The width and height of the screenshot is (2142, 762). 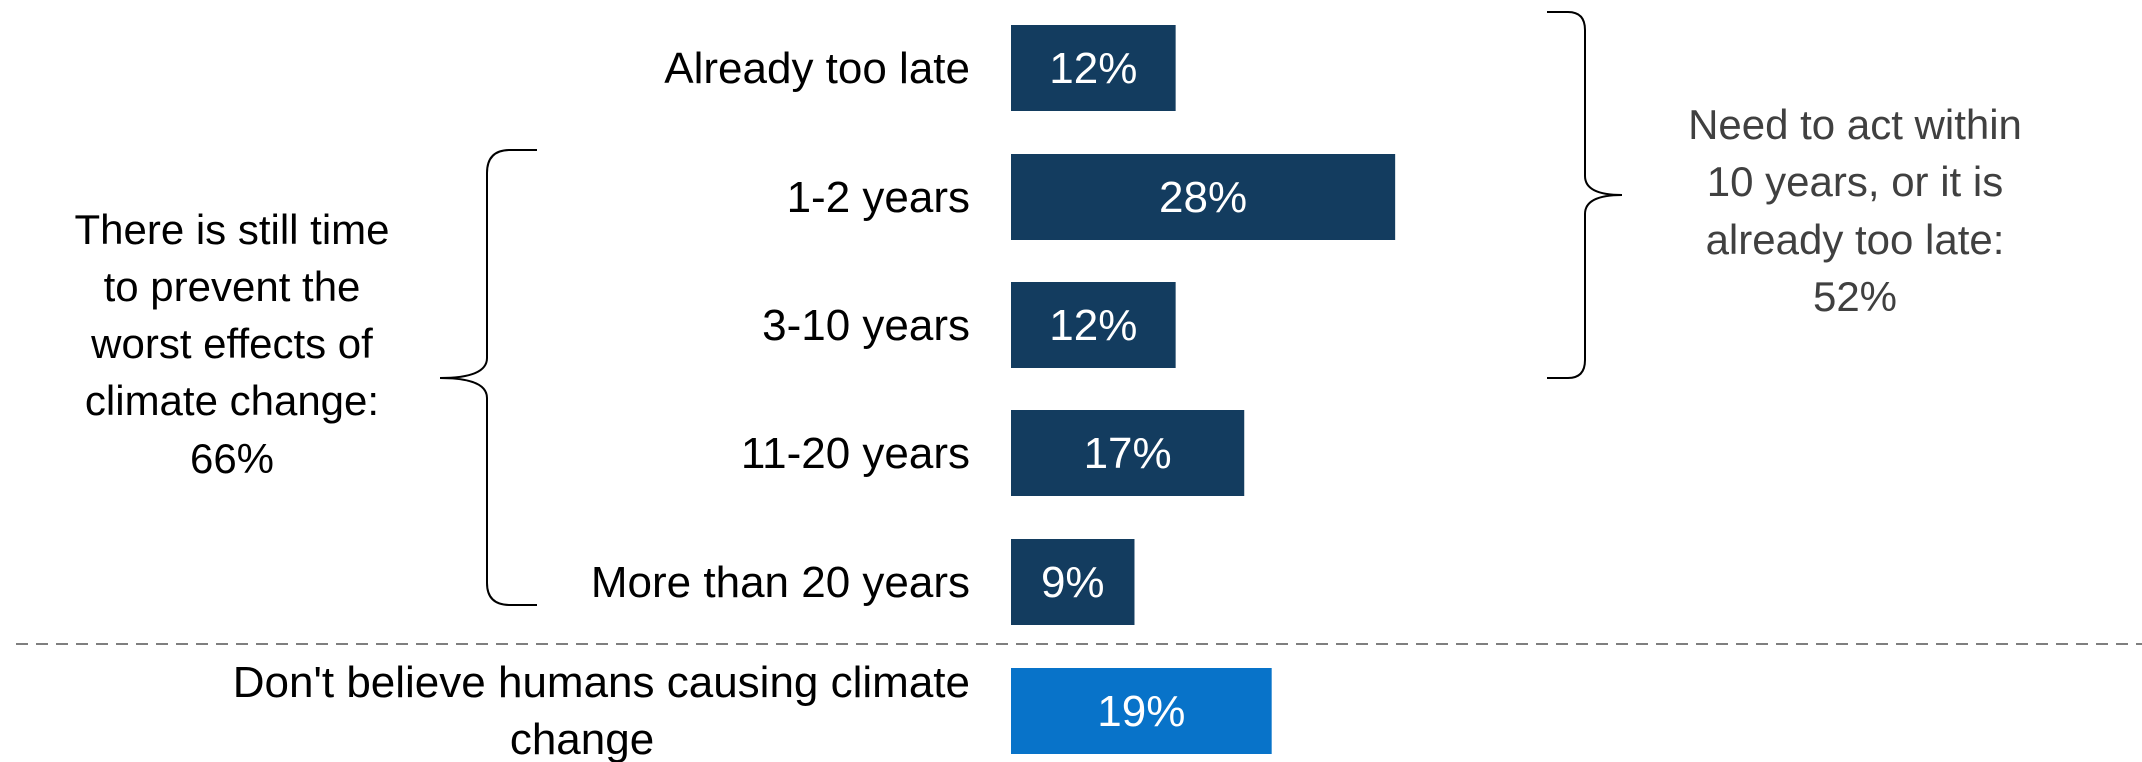 I want to click on right-annotation-line: already too late:, so click(x=1855, y=239).